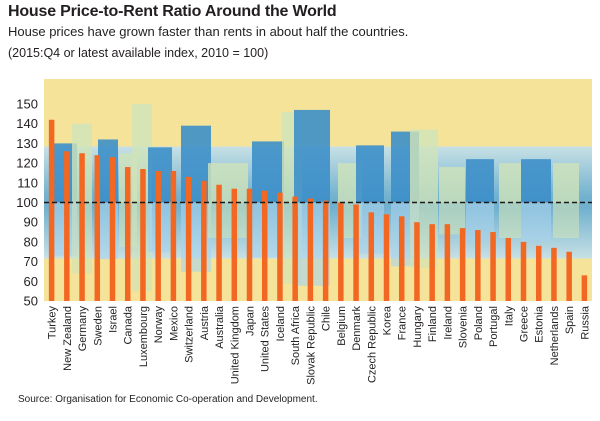 This screenshot has height=421, width=600. Describe the element at coordinates (280, 246) in the screenshot. I see `bar-iceland` at that location.